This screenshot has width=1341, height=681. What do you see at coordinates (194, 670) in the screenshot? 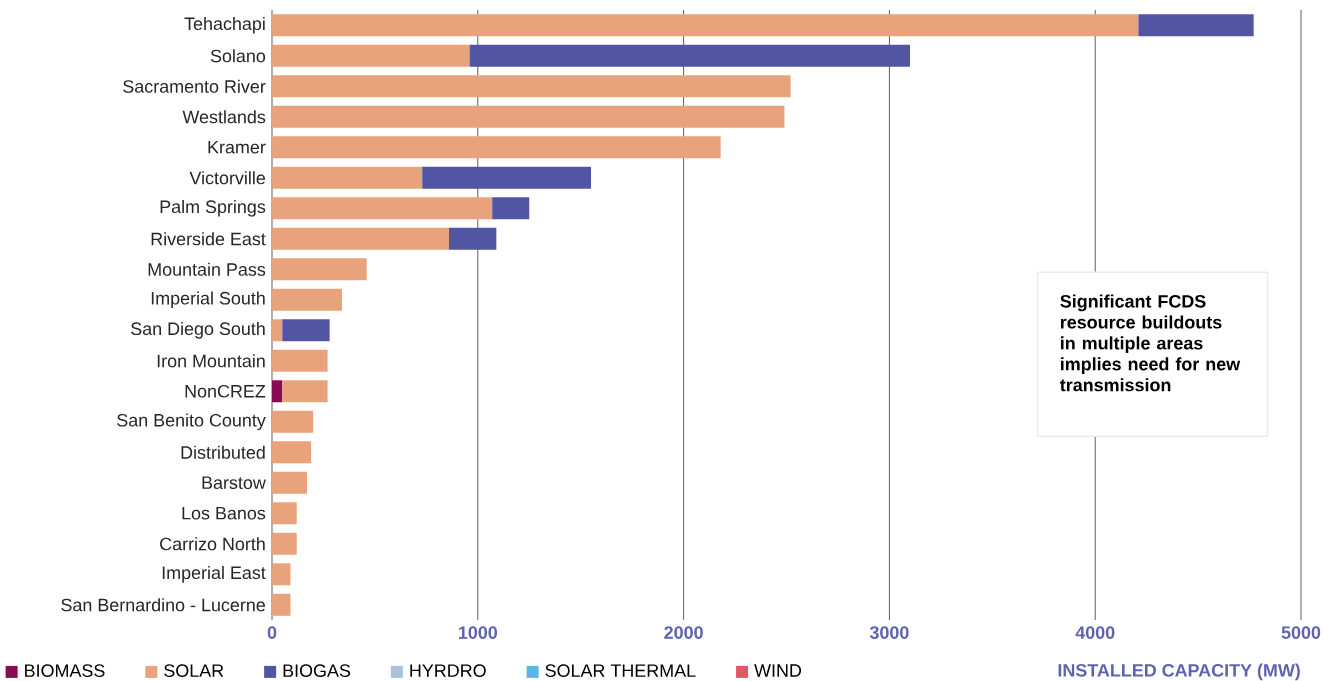
I see `legend-label: SOLAR` at bounding box center [194, 670].